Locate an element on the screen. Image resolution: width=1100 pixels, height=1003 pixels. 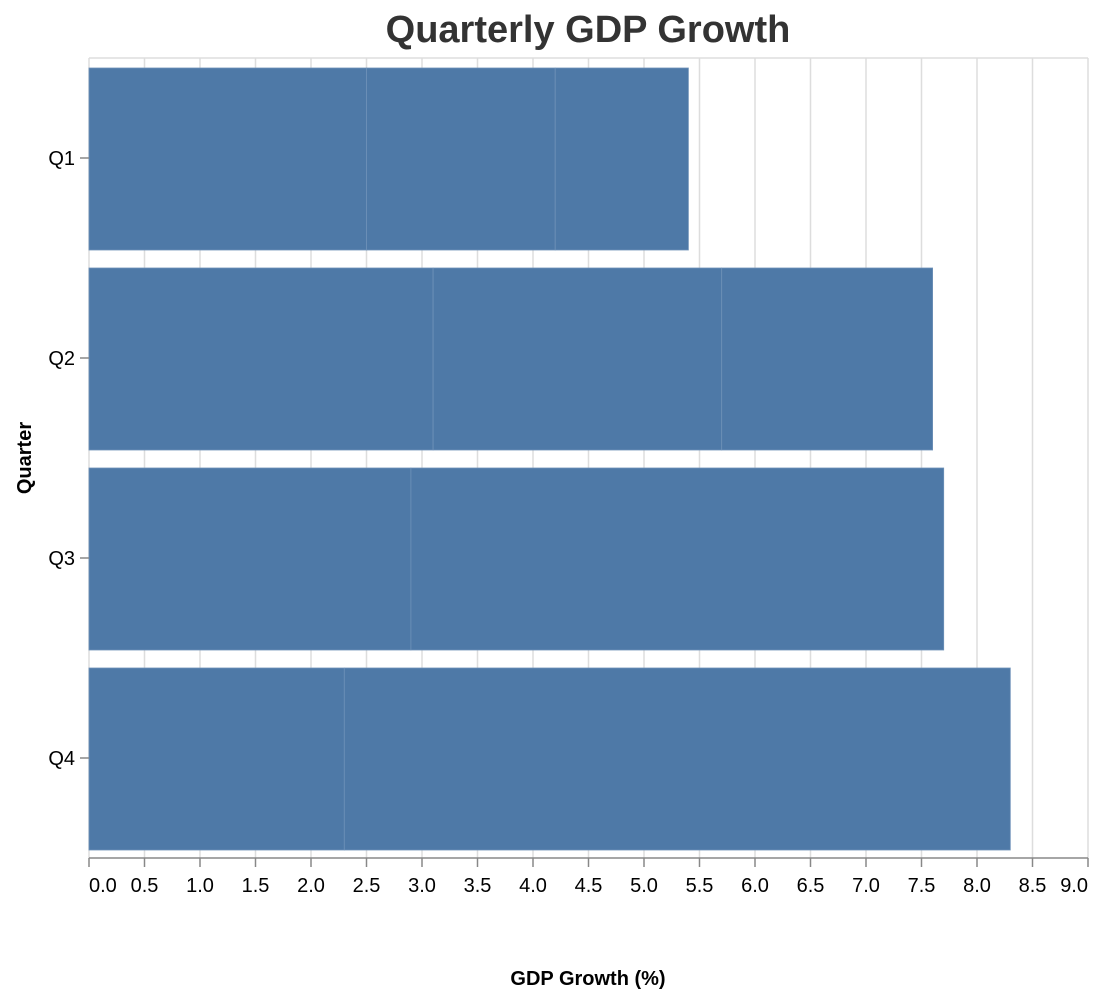
x-tick-label: 7.0 is located at coordinates (866, 886).